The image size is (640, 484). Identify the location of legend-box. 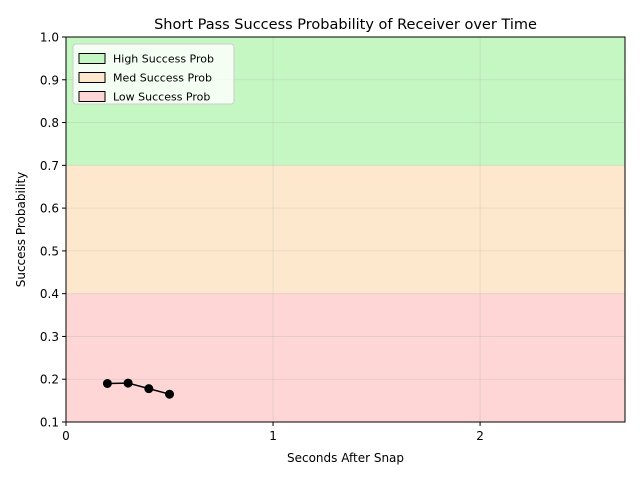
(153, 74).